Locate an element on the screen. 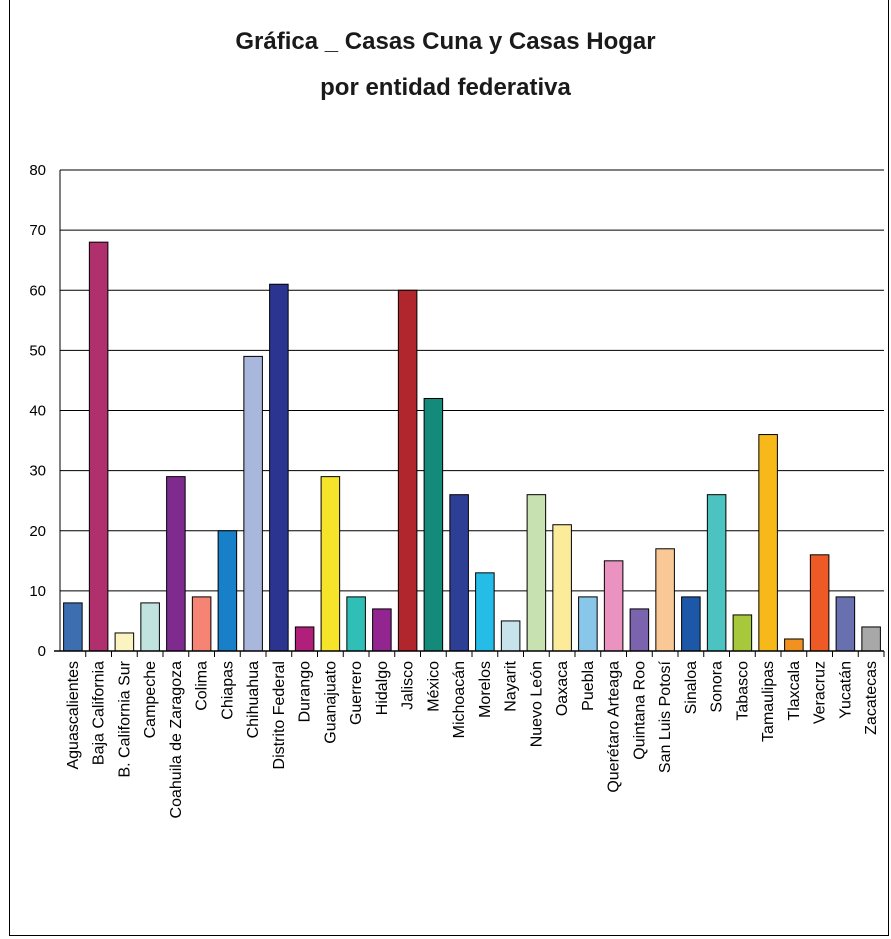 Image resolution: width=891 pixels, height=939 pixels. x-tick-label: Sinaloa is located at coordinates (691, 687).